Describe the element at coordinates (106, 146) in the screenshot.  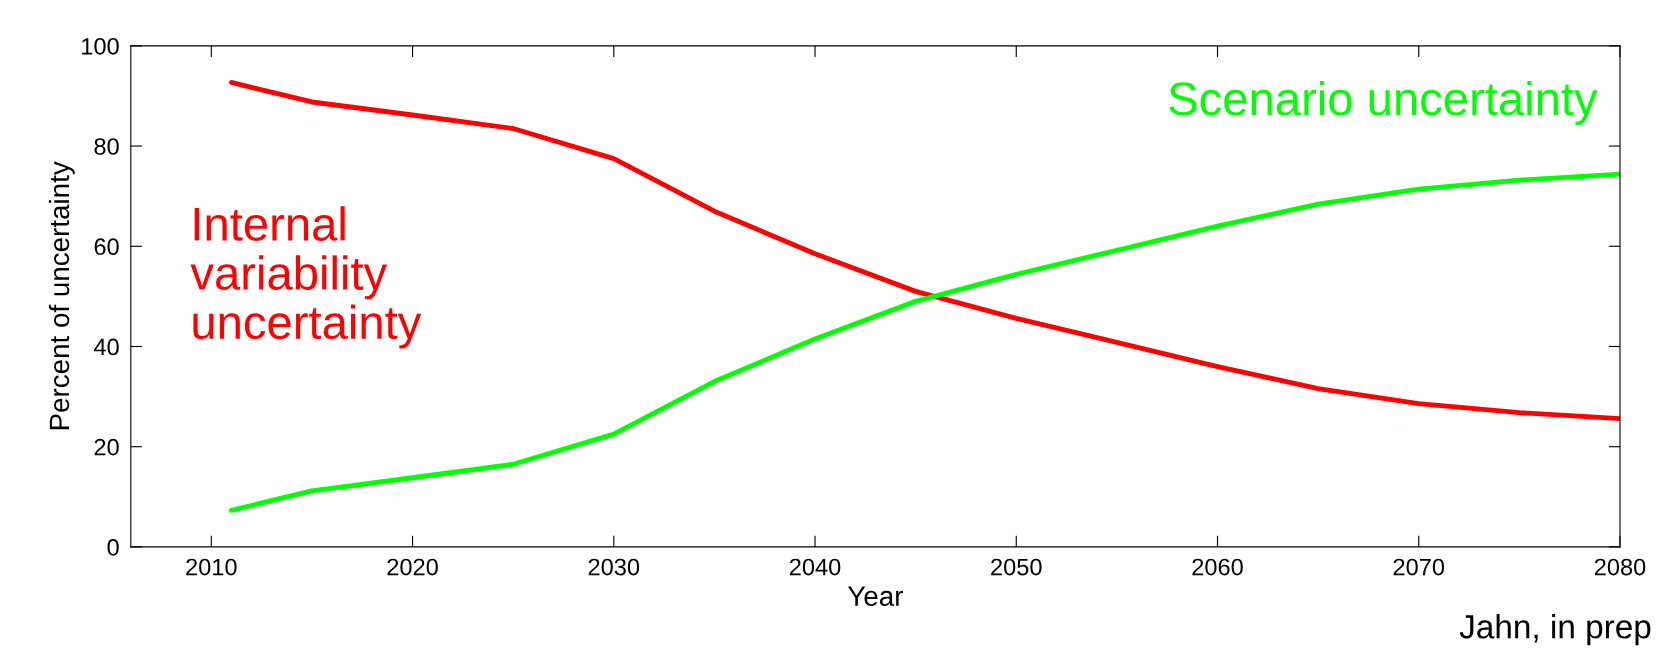
I see `y-tick-label: 80` at that location.